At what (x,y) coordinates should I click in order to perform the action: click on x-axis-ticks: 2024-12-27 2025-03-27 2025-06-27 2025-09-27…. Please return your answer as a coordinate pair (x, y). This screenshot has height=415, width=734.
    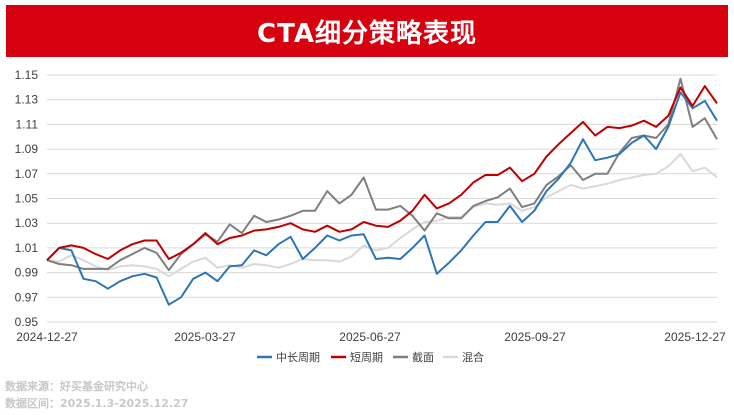
    Looking at the image, I should click on (371, 337).